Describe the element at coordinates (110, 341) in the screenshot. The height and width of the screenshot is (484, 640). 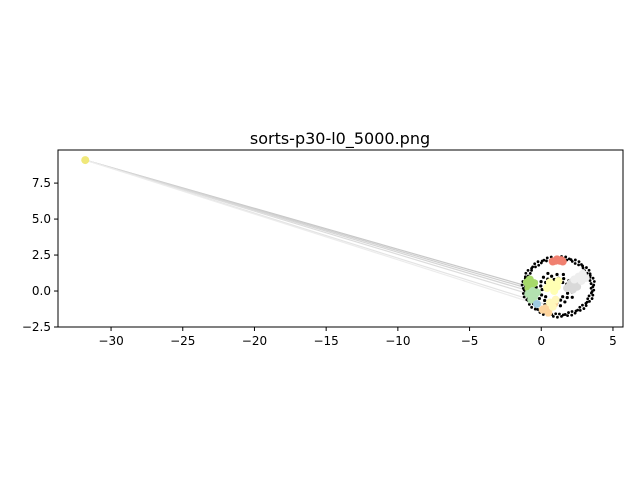
I see `x-tick-label: −30` at that location.